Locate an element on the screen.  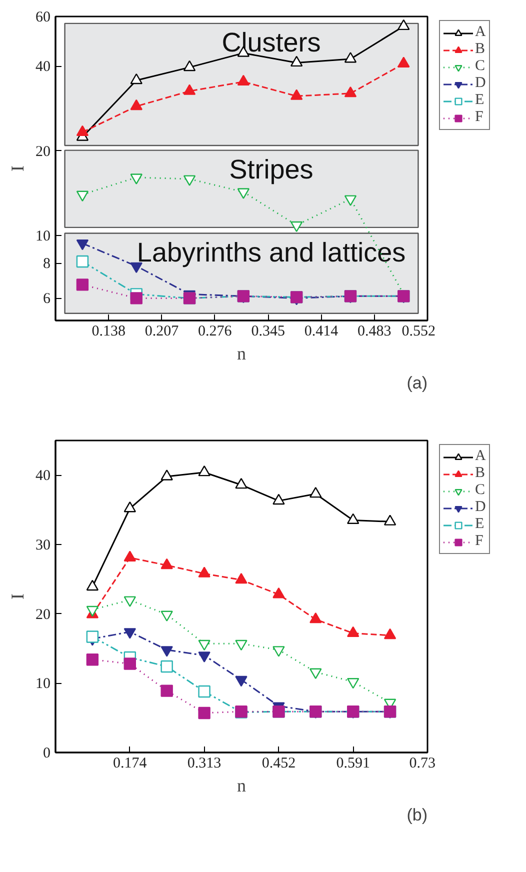
x-tick-label: 0.207 is located at coordinates (162, 332).